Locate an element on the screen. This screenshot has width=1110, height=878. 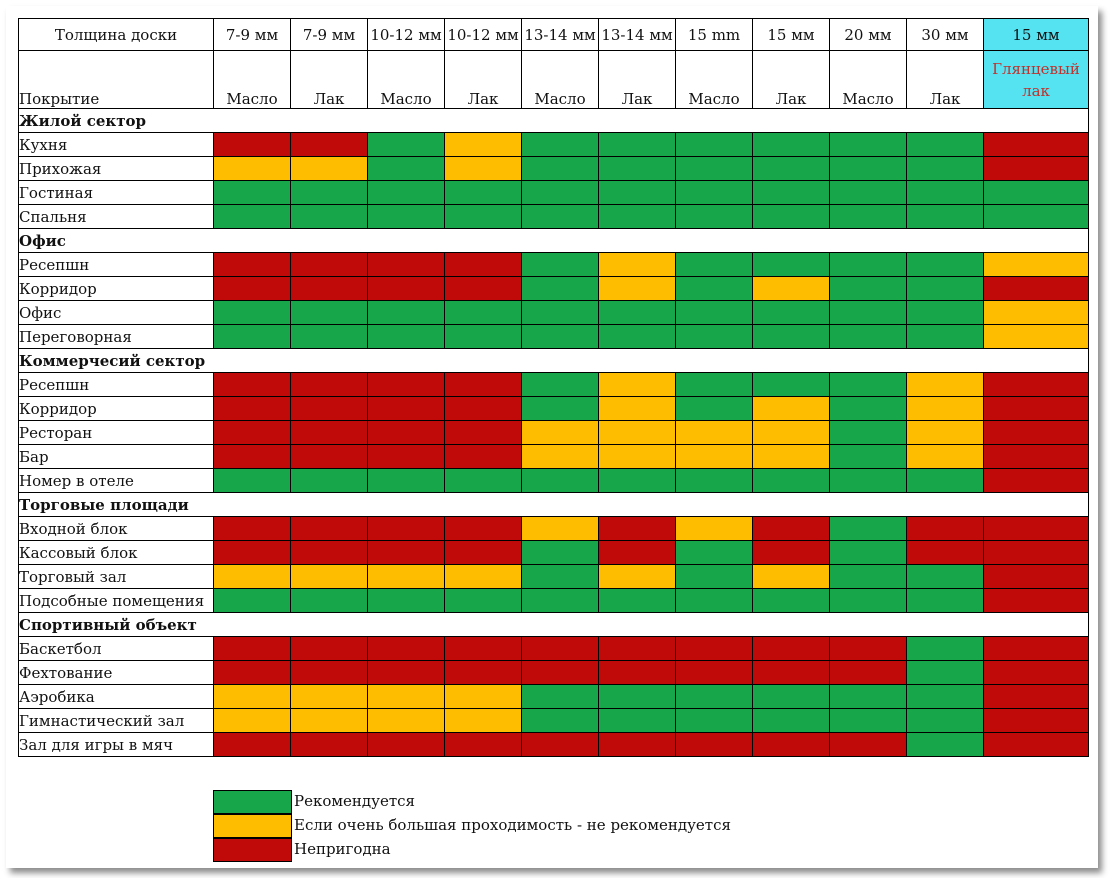
table-row: Аэробика is located at coordinates (553, 696).